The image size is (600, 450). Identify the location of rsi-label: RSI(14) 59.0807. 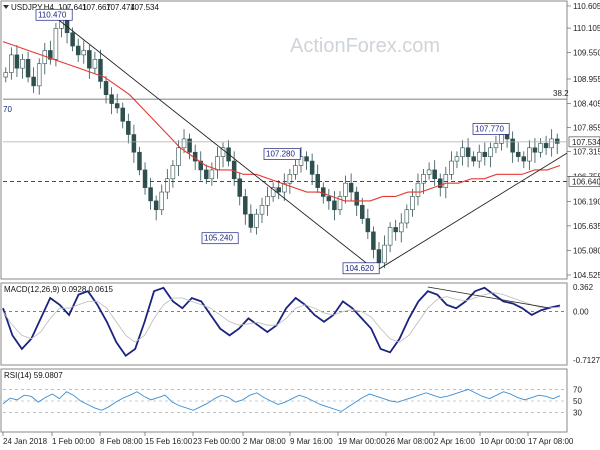
(33, 375).